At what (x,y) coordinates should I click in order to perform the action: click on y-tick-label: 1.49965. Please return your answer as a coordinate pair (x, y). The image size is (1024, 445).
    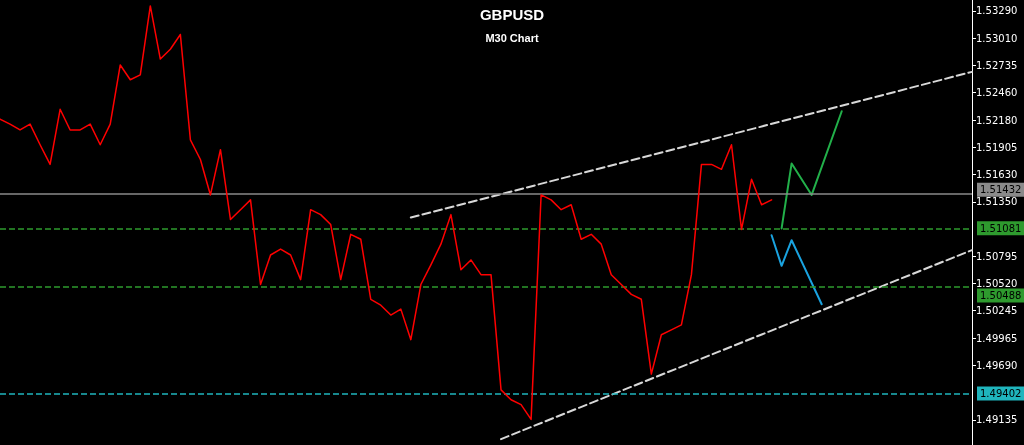
    Looking at the image, I should click on (997, 338).